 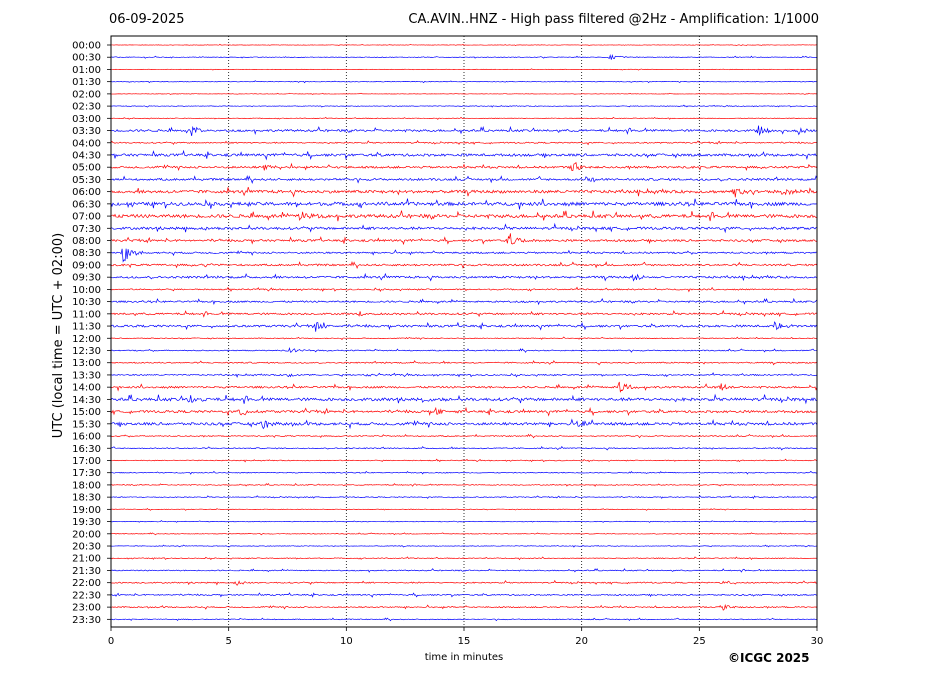 I want to click on row-label-06-30: 06:30, so click(x=86, y=204).